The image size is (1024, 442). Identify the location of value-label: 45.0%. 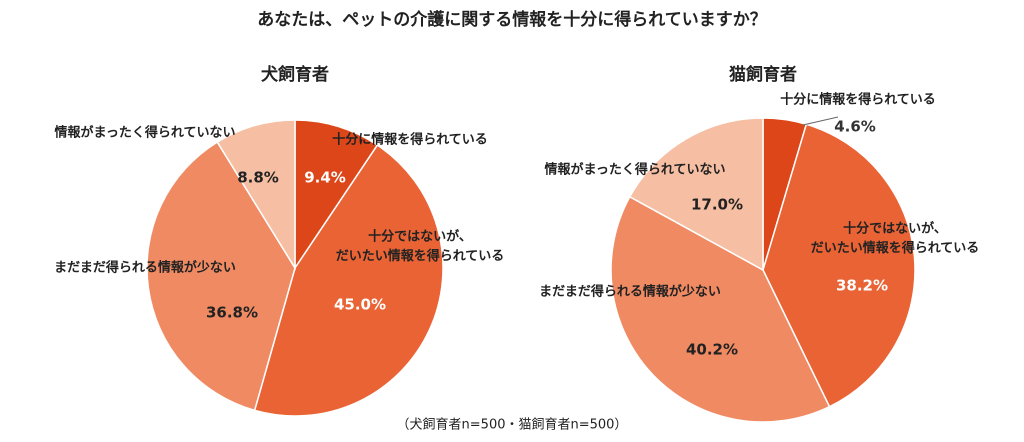
(360, 305).